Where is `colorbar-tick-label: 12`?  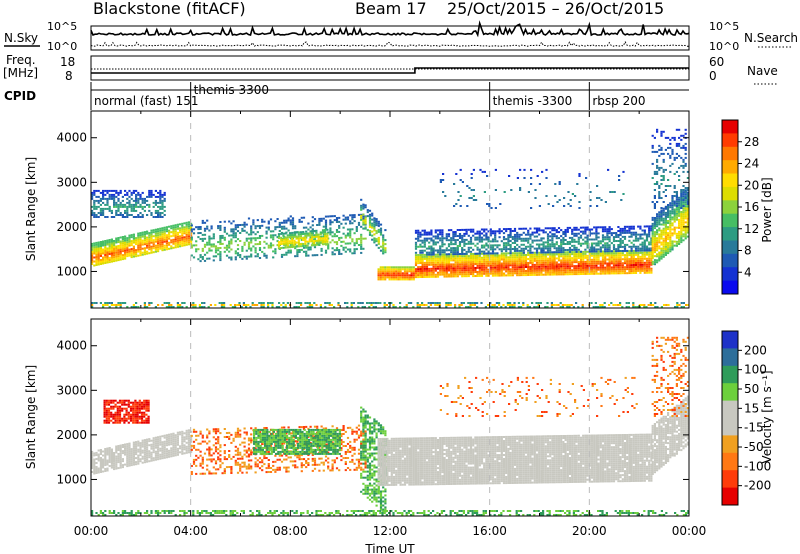 colorbar-tick-label: 12 is located at coordinates (751, 229).